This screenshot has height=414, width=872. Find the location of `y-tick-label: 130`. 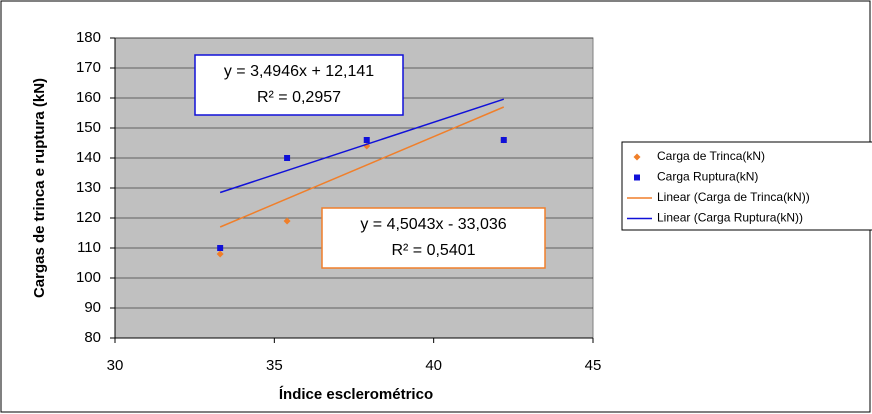

y-tick-label: 130 is located at coordinates (88, 187).